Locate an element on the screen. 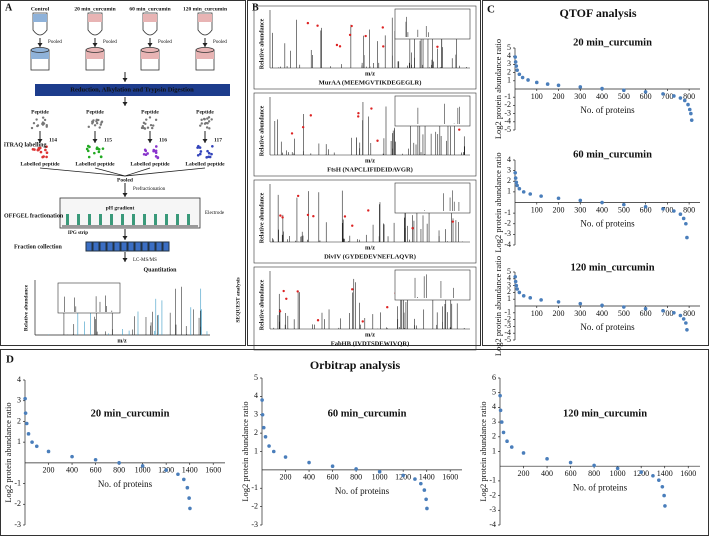 The width and height of the screenshot is (710, 537). x-tick-label: 400 is located at coordinates (547, 473).